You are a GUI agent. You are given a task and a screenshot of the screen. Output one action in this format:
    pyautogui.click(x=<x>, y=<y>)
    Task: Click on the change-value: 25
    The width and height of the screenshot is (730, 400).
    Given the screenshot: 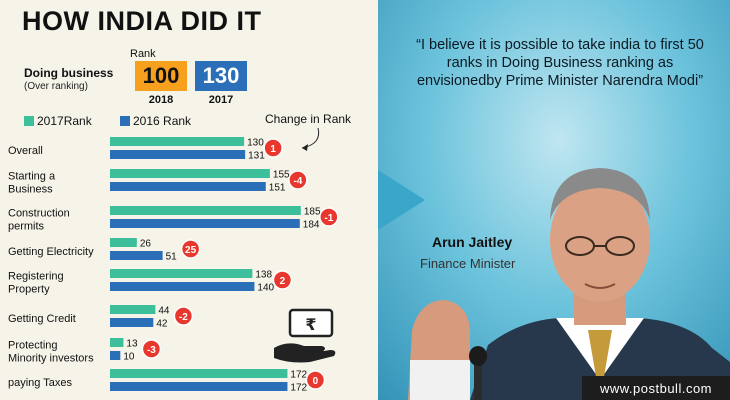 What is the action you would take?
    pyautogui.click(x=191, y=250)
    